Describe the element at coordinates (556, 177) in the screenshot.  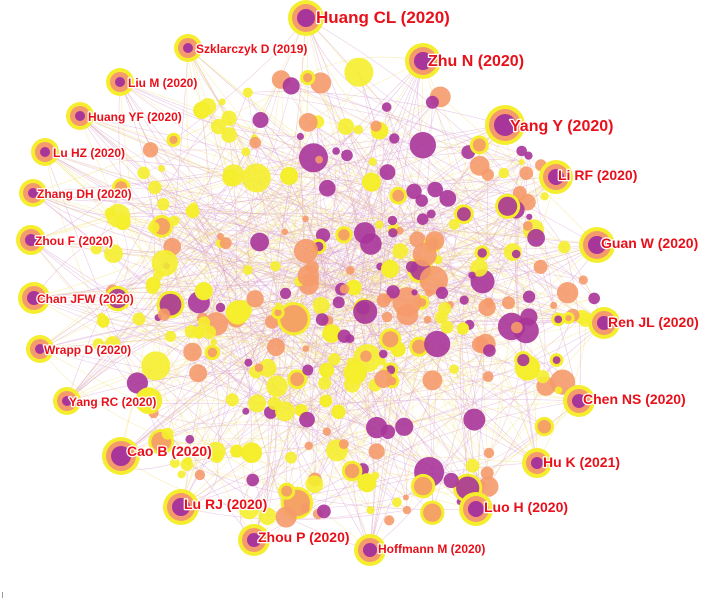
I see `hub-node-core-li-rf` at that location.